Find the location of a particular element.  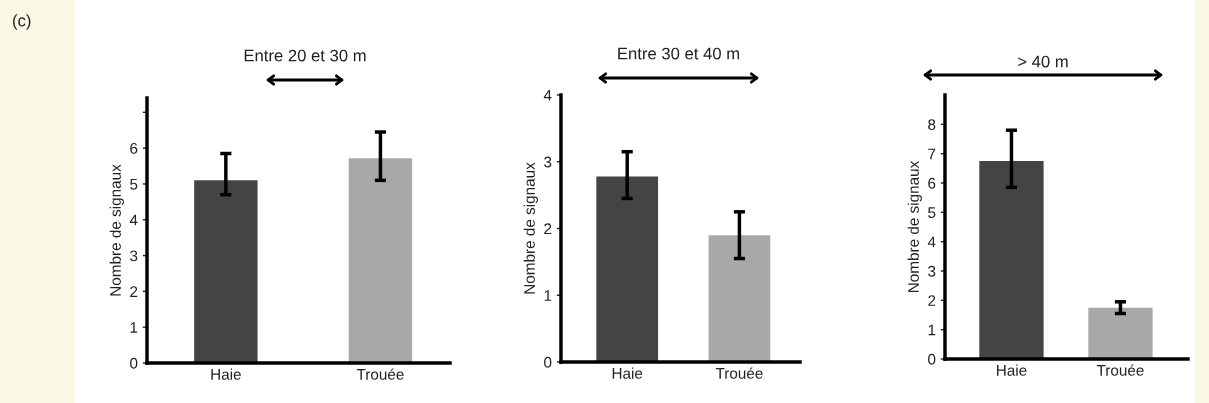

chart-title: Entre 20 et 30 m is located at coordinates (305, 55).